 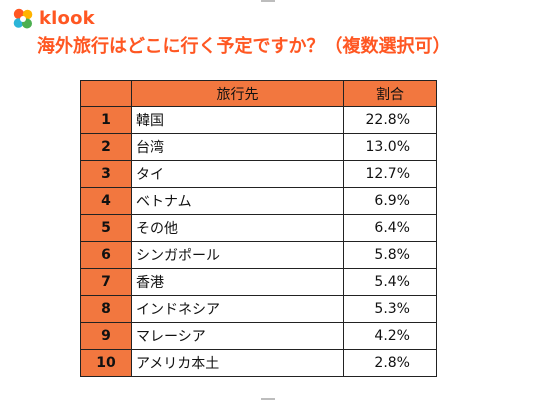 I want to click on destination-cell: シンガポール, so click(x=237, y=255).